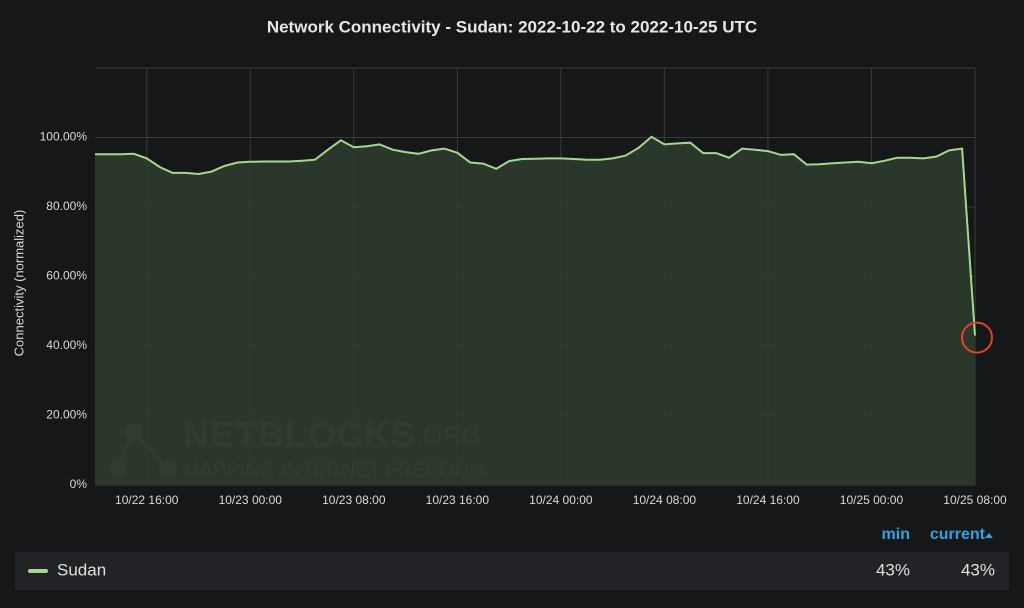  I want to click on y-tick-label: 0%, so click(79, 484).